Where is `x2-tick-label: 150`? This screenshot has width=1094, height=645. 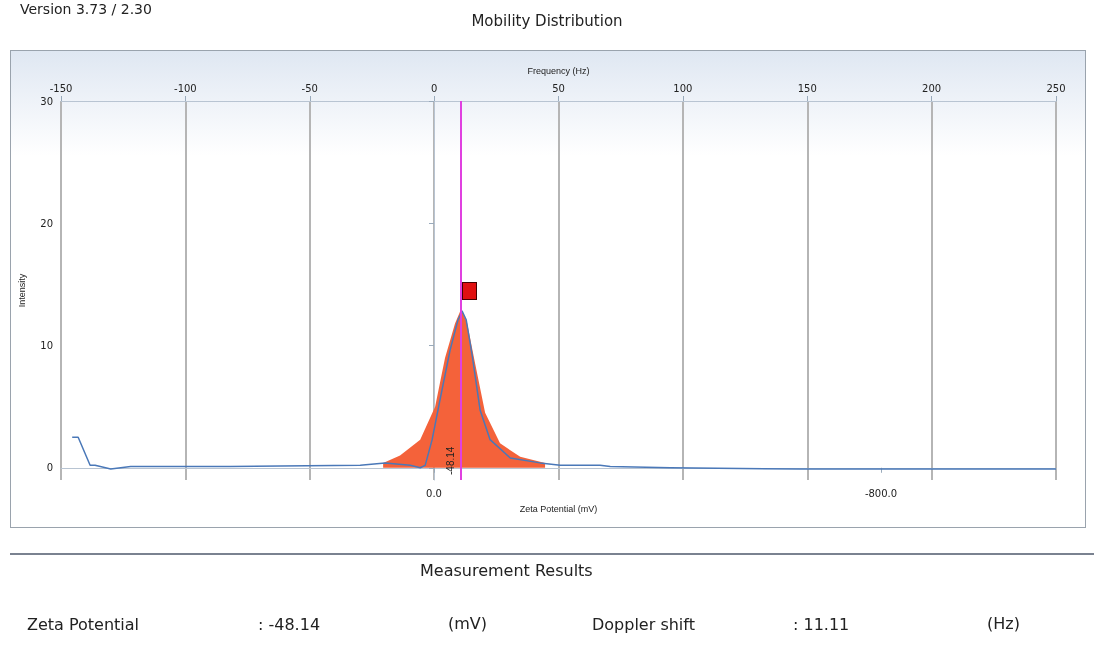 x2-tick-label: 150 is located at coordinates (807, 88).